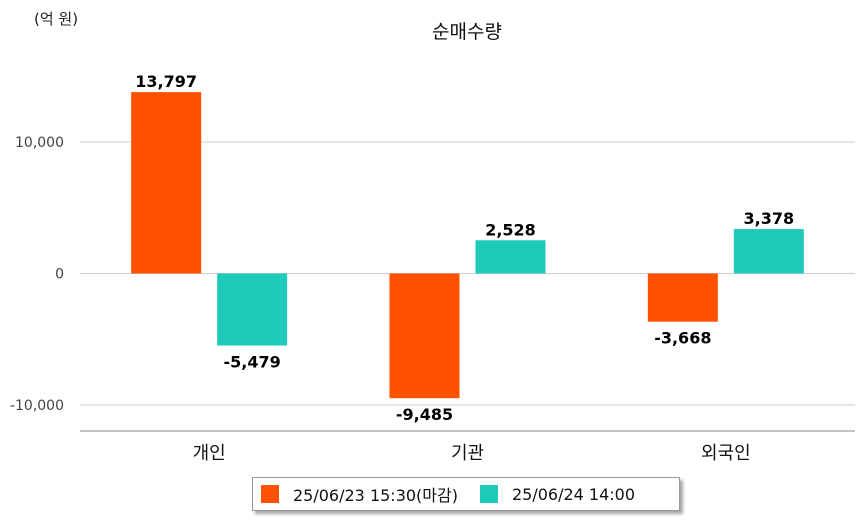  Describe the element at coordinates (510, 229) in the screenshot. I see `data-label: 2,528` at that location.